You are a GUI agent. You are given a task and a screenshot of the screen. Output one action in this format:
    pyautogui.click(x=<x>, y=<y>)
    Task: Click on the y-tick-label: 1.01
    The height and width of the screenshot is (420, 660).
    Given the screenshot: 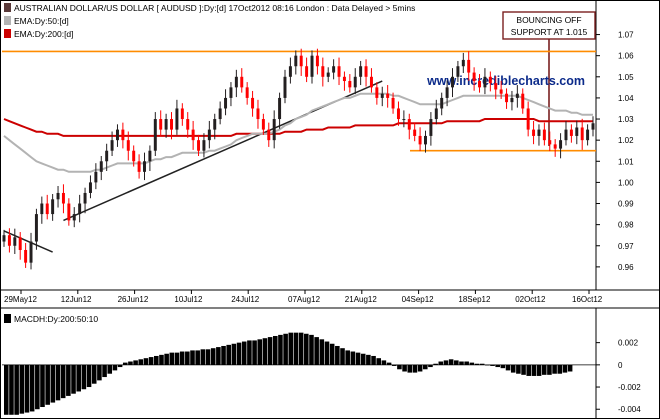 What is the action you would take?
    pyautogui.click(x=626, y=161)
    